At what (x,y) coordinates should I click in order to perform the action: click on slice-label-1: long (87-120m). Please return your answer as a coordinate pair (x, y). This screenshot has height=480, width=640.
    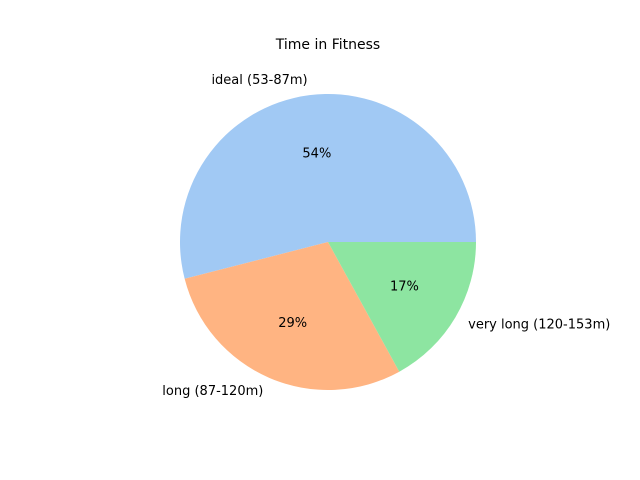
    Looking at the image, I should click on (212, 391).